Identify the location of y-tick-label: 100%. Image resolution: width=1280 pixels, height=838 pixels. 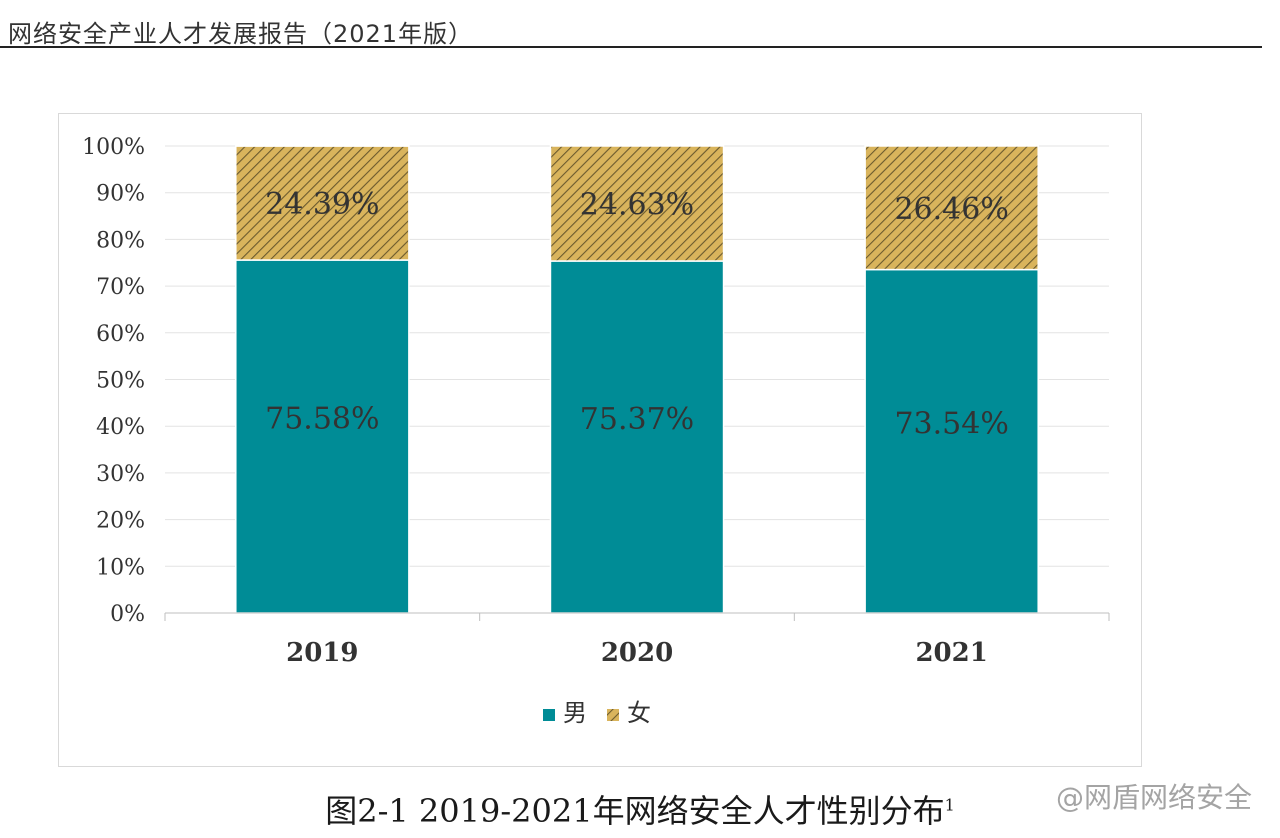
(113, 147).